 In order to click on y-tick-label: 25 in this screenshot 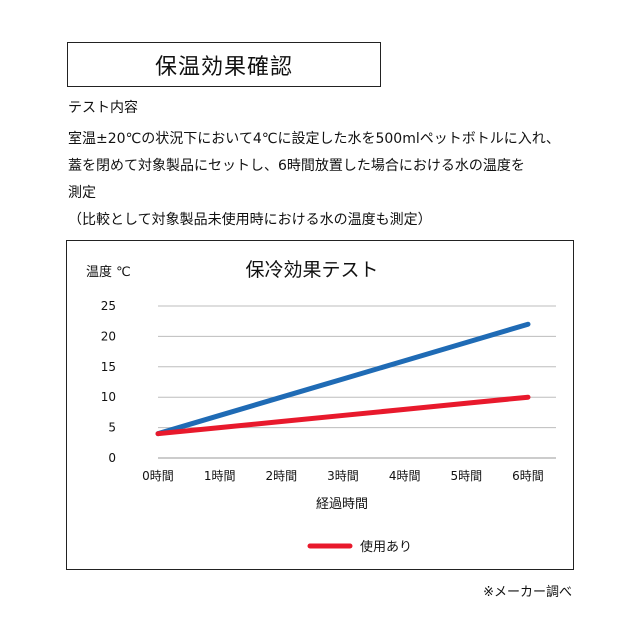, I will do `click(108, 306)`.